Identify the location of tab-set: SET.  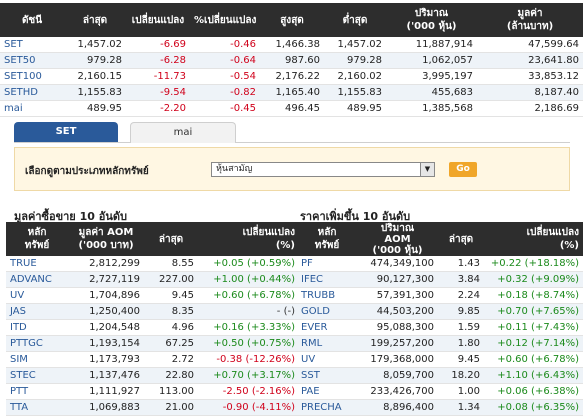
(66, 132).